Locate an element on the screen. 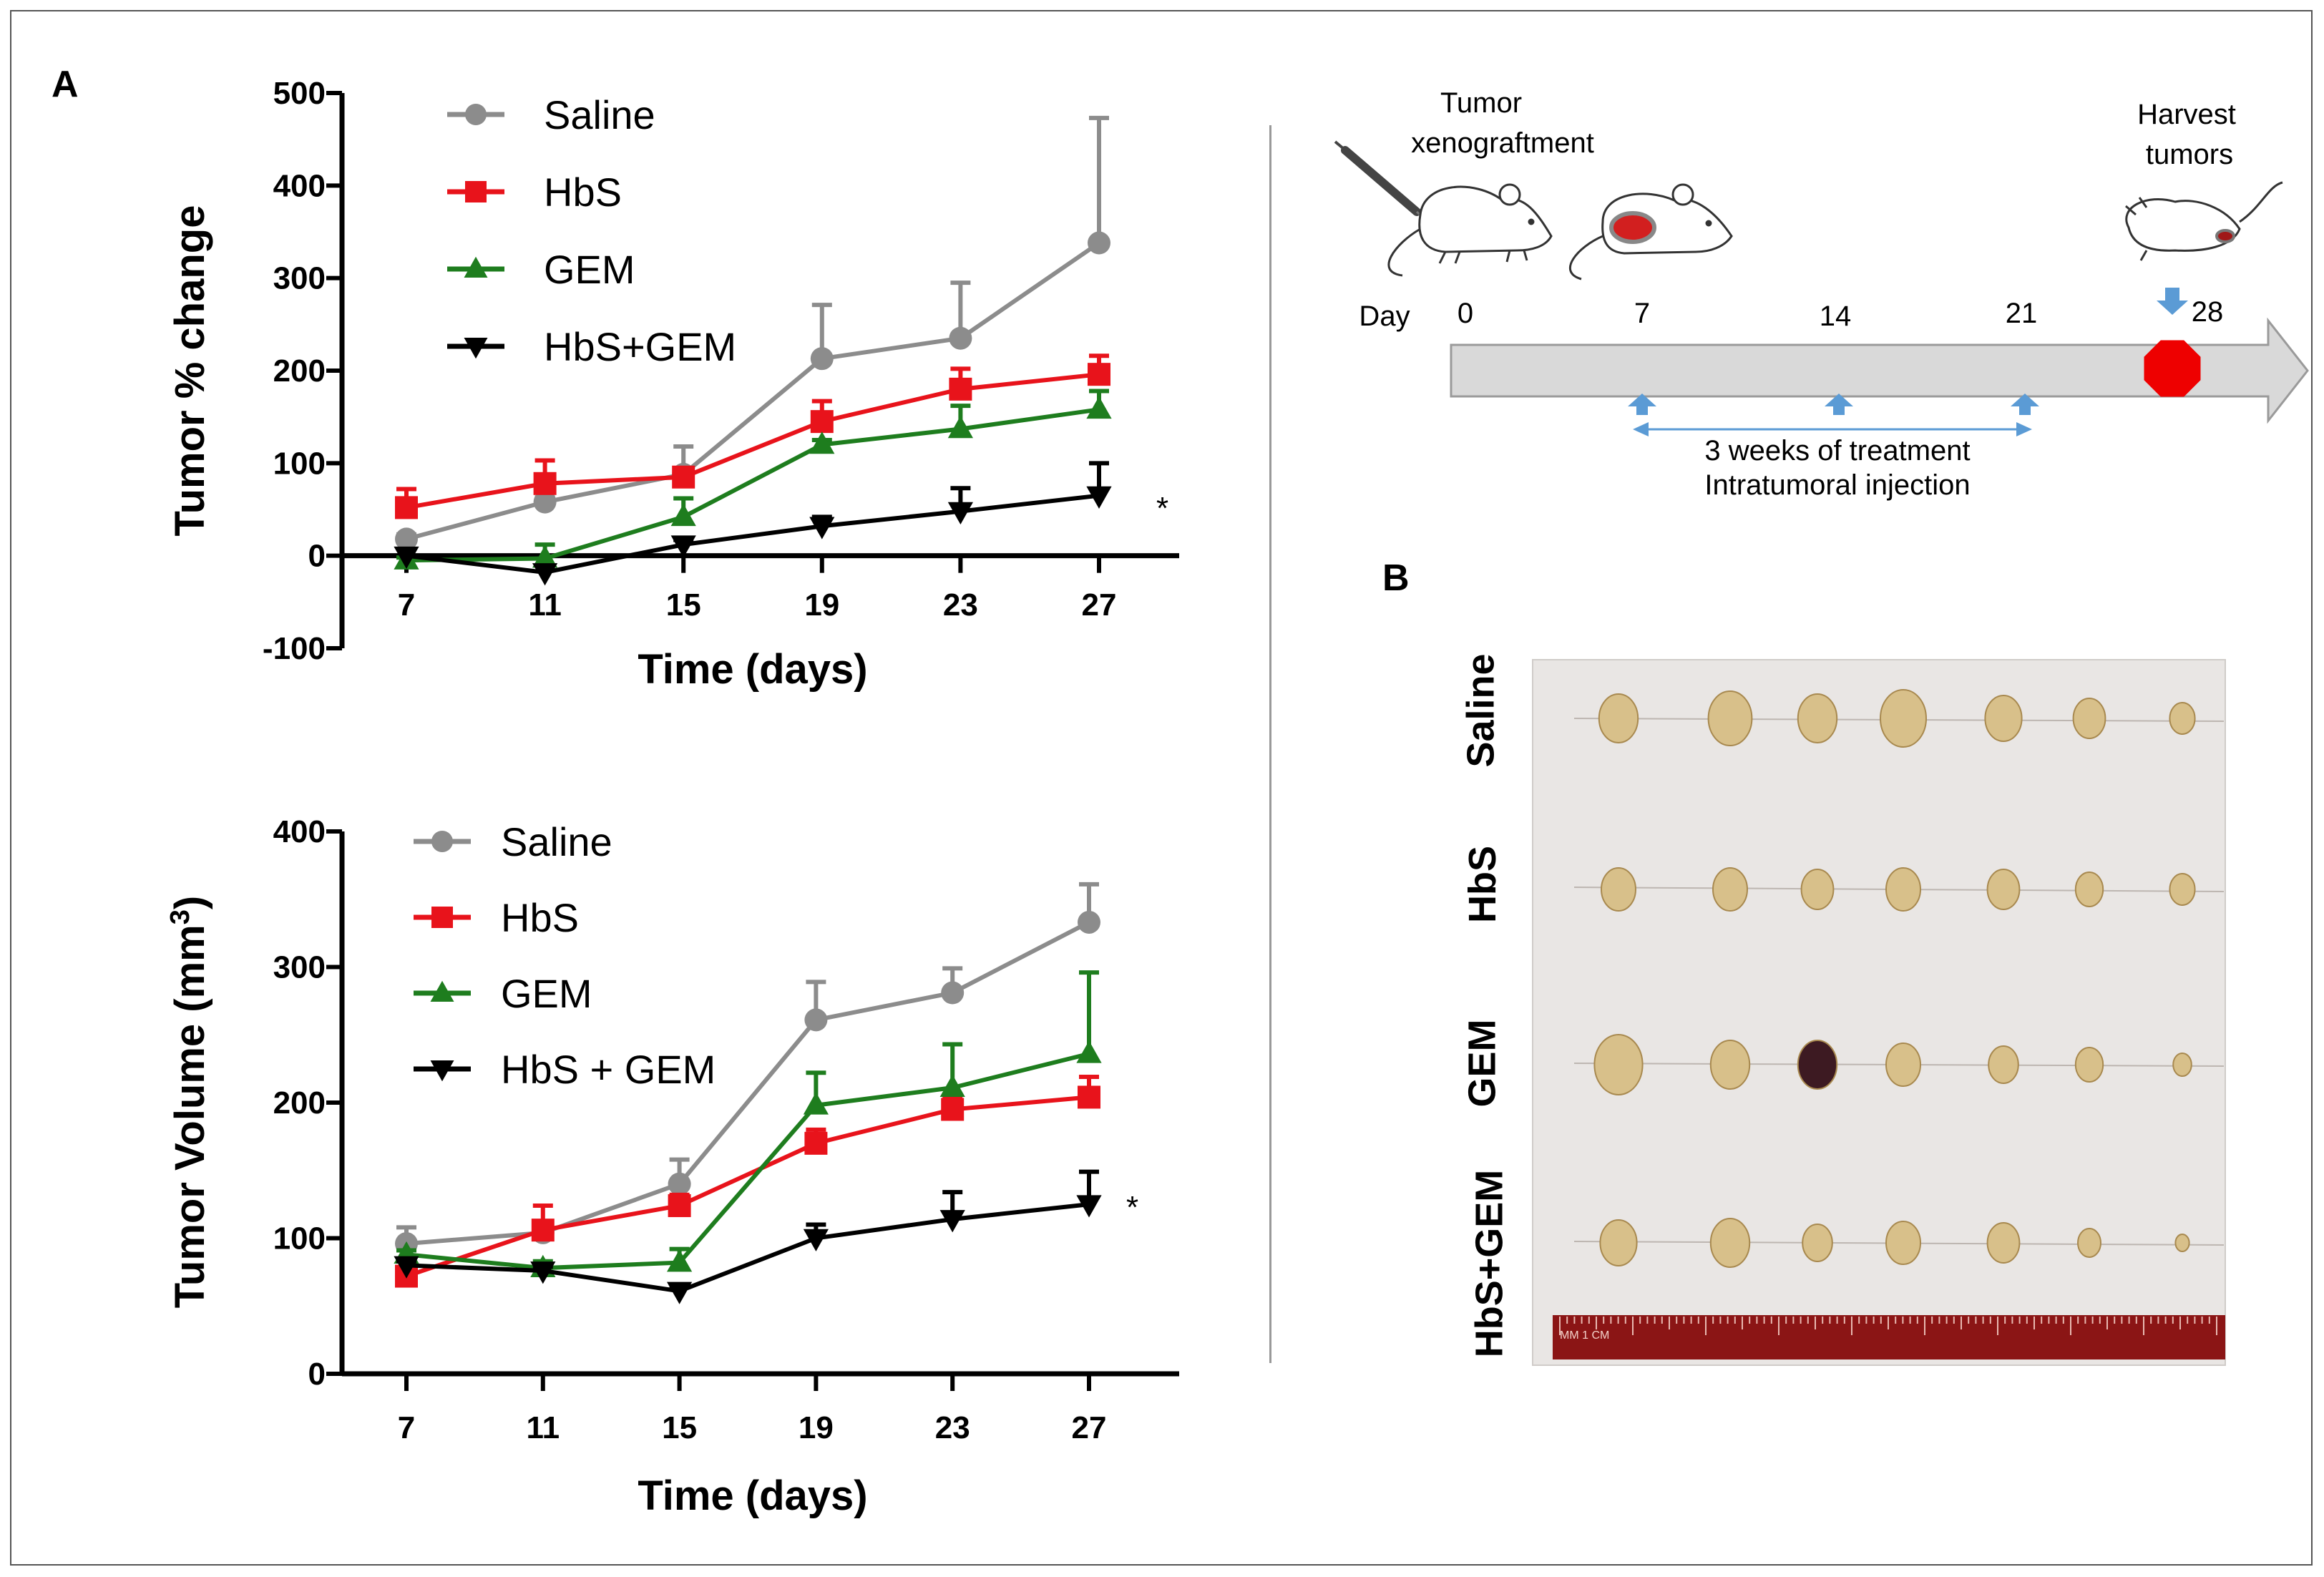  harvest-label-line2: tumors is located at coordinates (2189, 154).